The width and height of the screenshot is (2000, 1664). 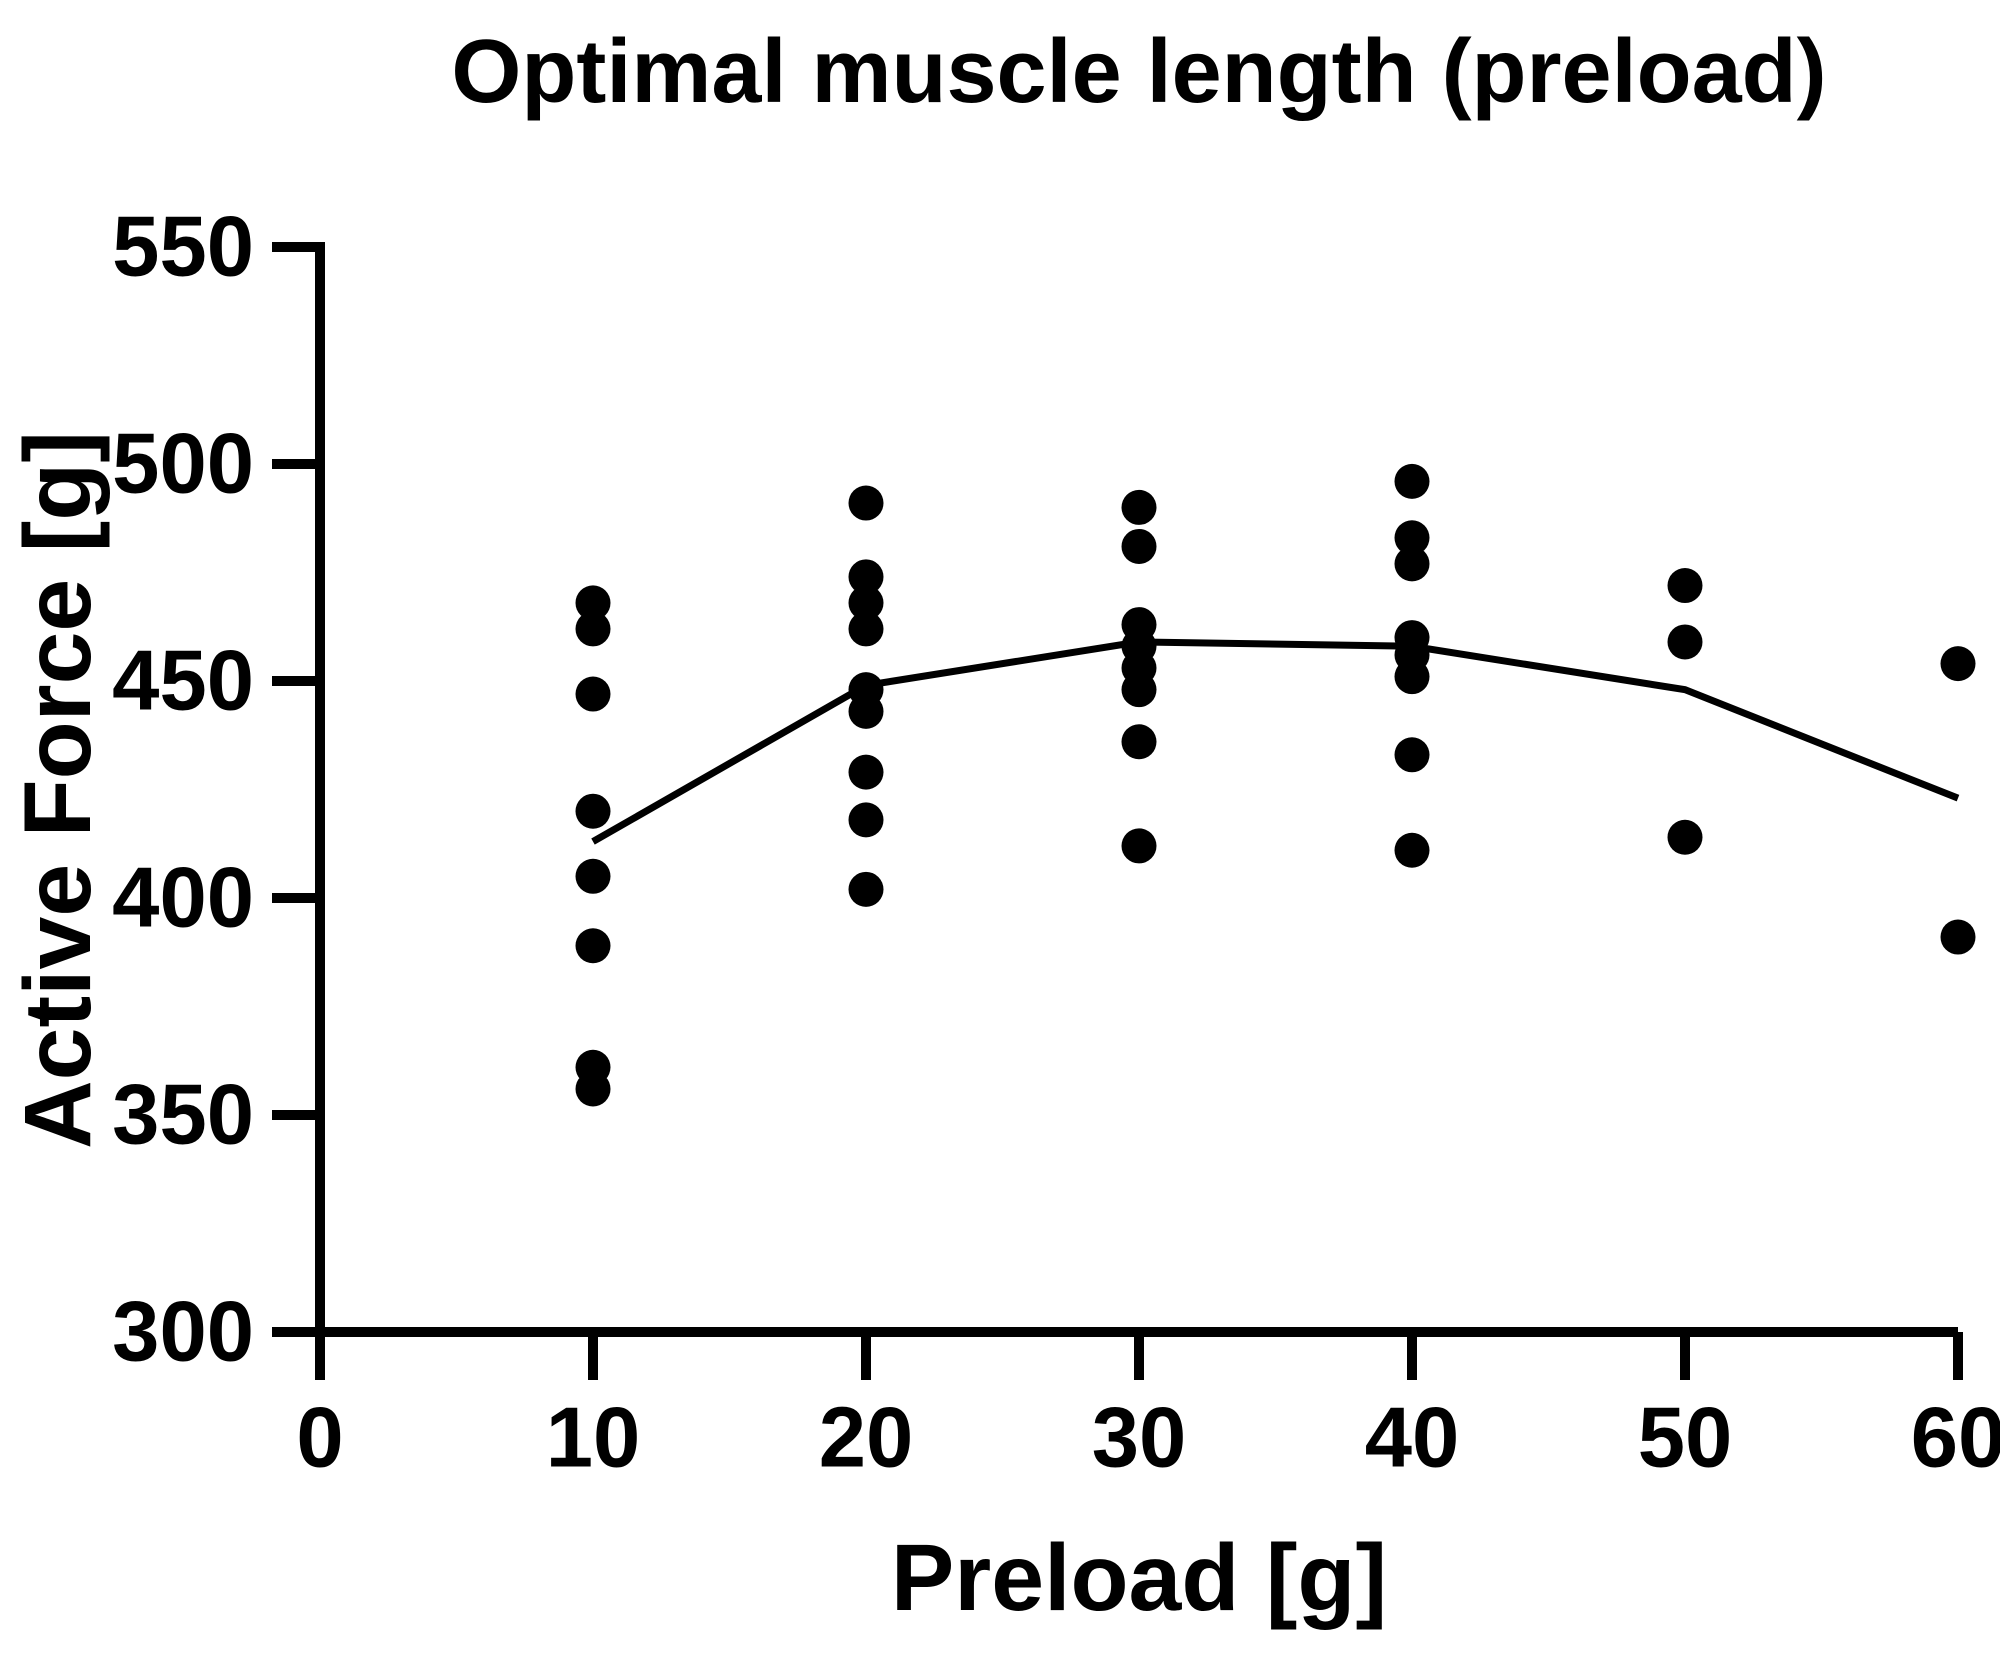 I want to click on x-tick-label: 20, so click(x=866, y=1438).